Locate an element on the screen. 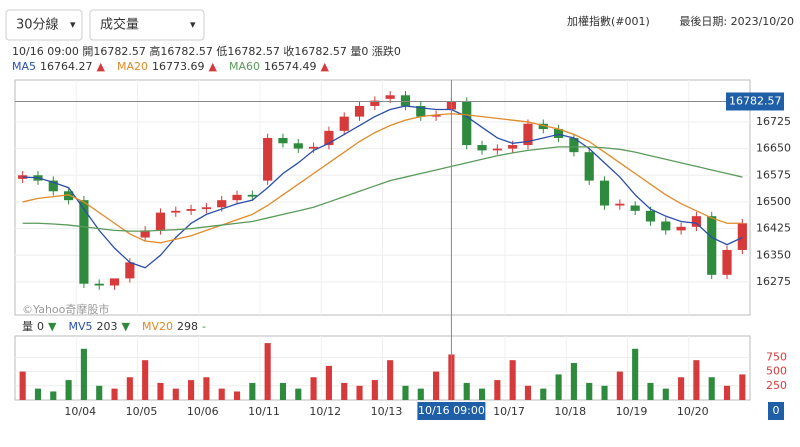 This screenshot has height=447, width=800. price-tag is located at coordinates (755, 101).